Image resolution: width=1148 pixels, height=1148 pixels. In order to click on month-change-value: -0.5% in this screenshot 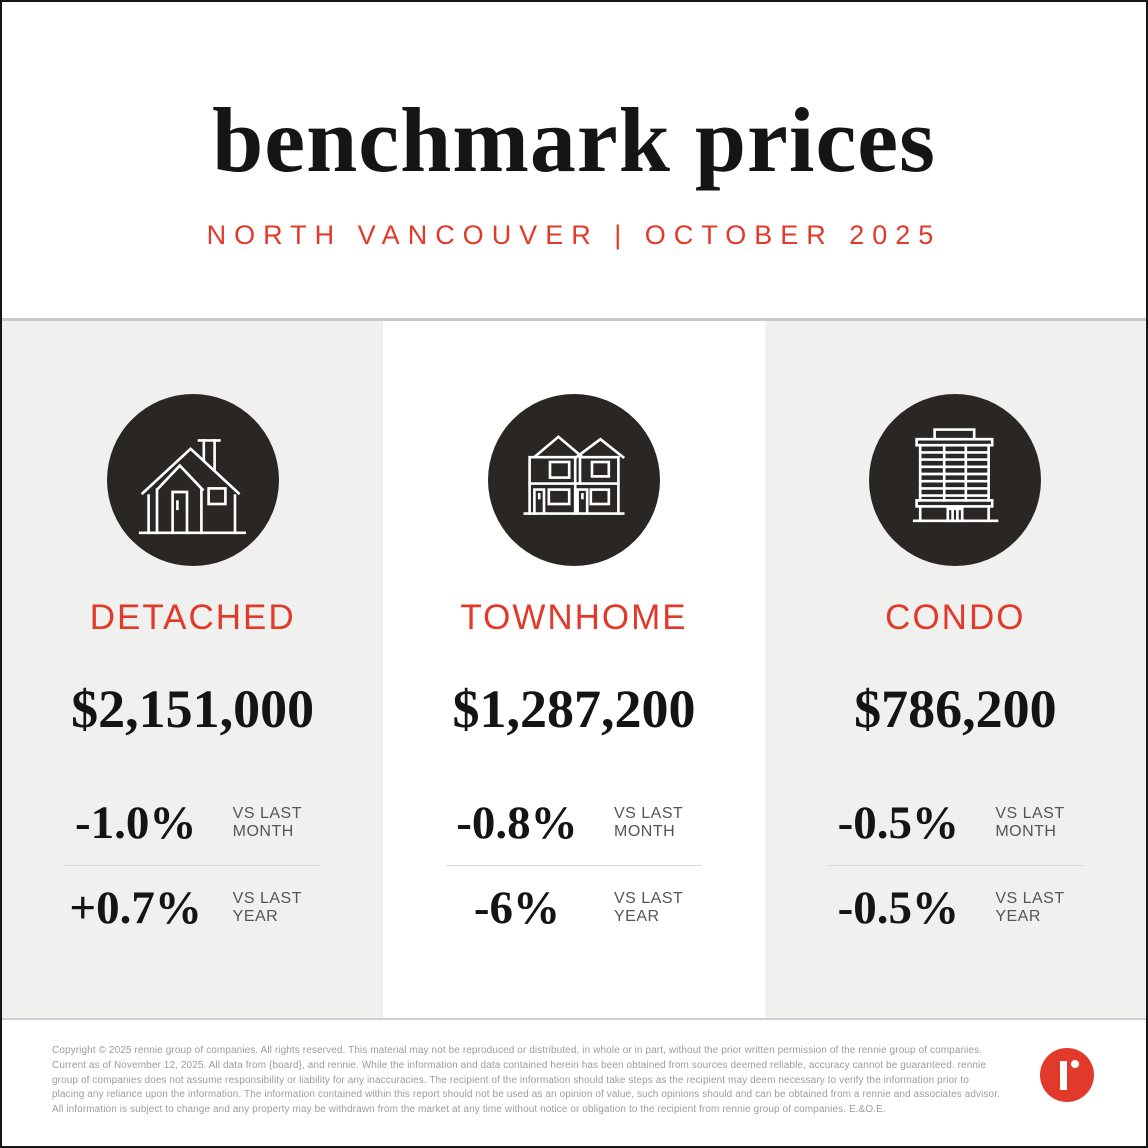, I will do `click(898, 823)`.